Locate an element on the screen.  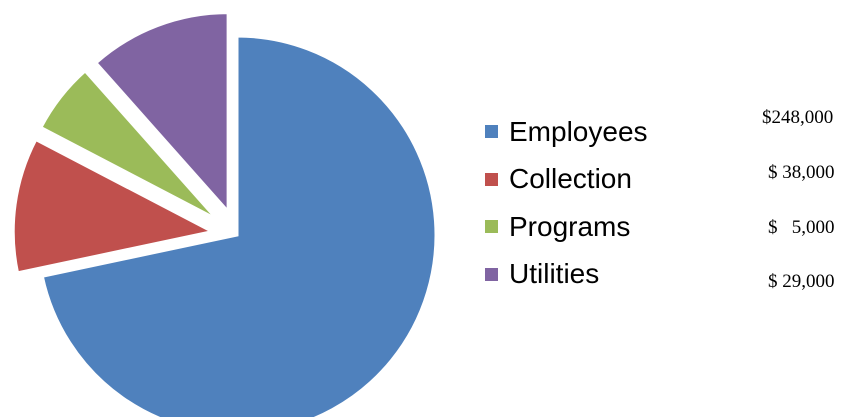
chart-legend: Employees Collection Programs Utilities is located at coordinates (566, 203).